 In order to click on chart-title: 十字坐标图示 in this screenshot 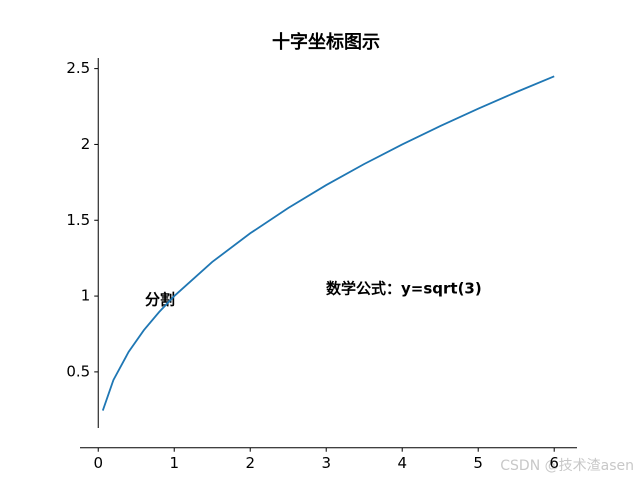, I will do `click(326, 42)`.